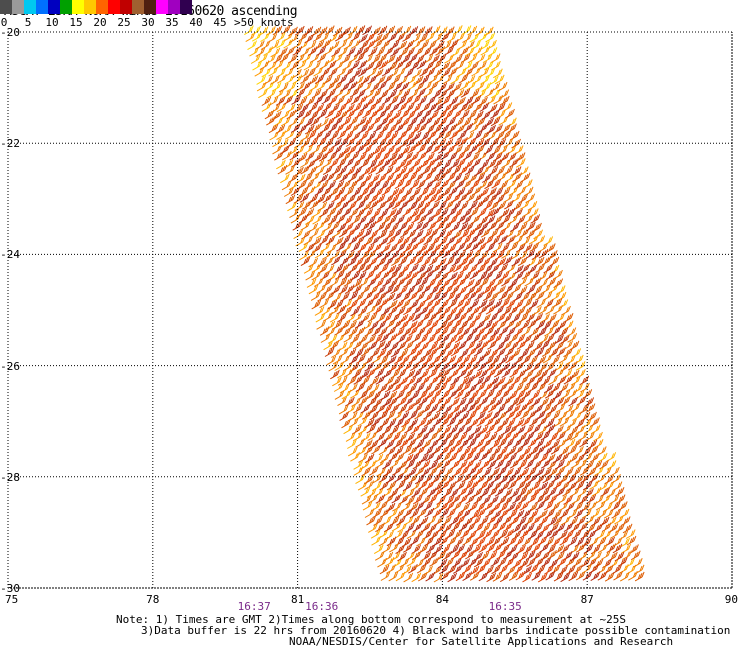 The height and width of the screenshot is (650, 740). What do you see at coordinates (52, 22) in the screenshot?
I see `legend-tick-label: 10` at bounding box center [52, 22].